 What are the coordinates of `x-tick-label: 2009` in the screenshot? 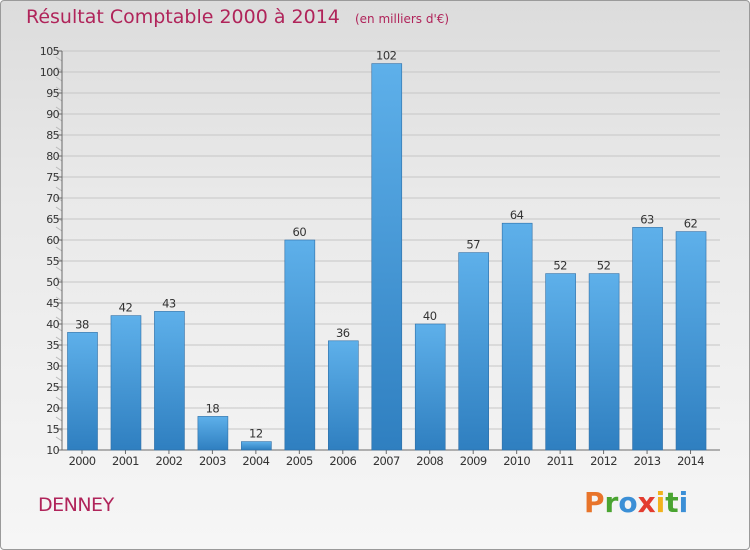 It's located at (473, 461).